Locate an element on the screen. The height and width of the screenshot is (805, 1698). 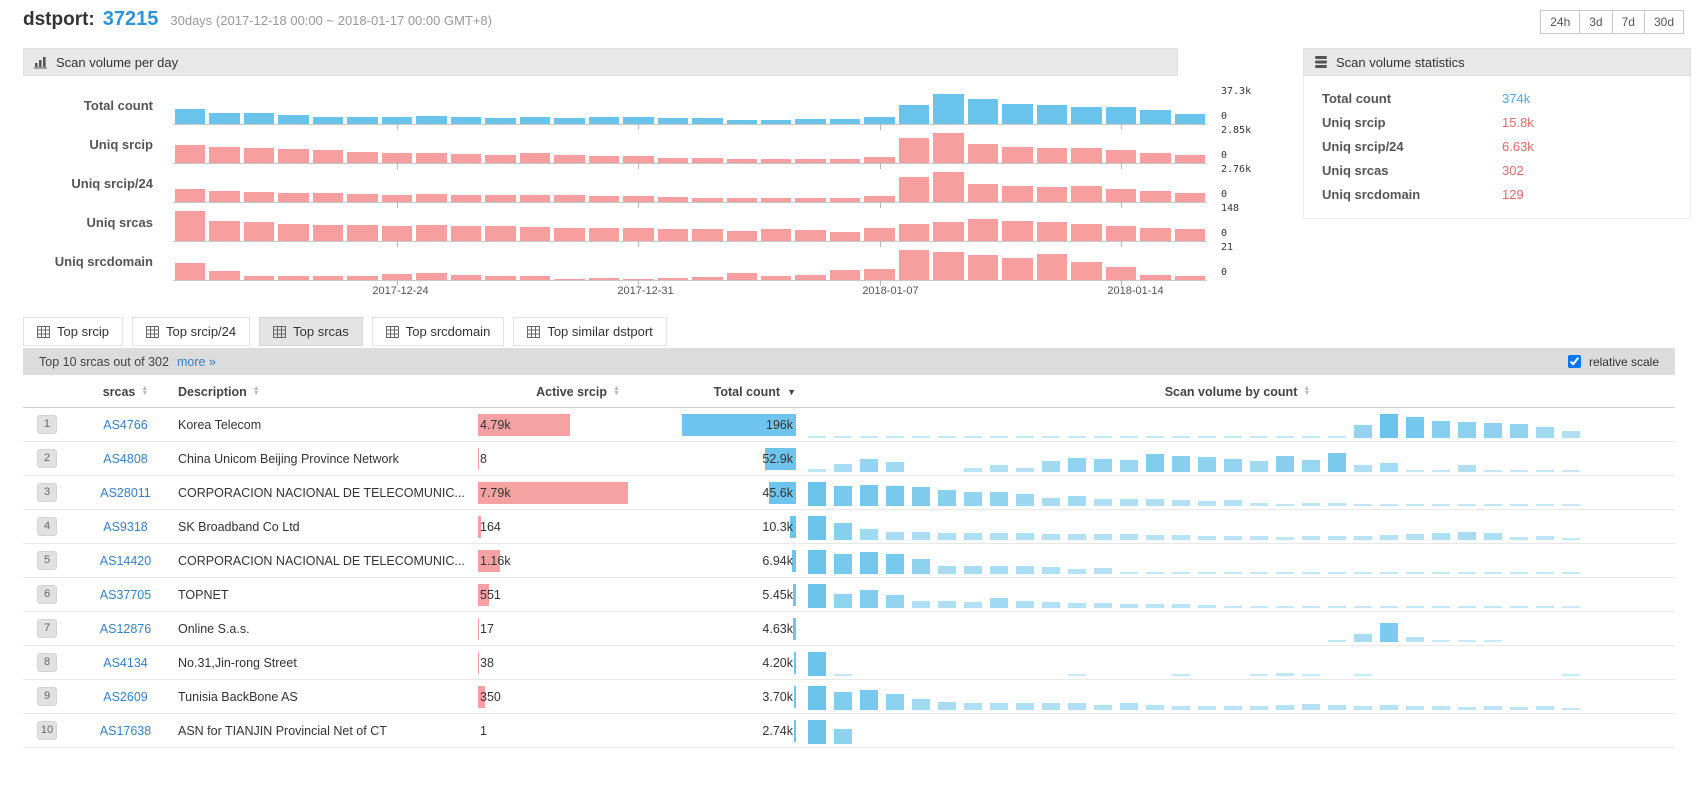
chart-row-scale: 21 0 is located at coordinates (1249, 260).